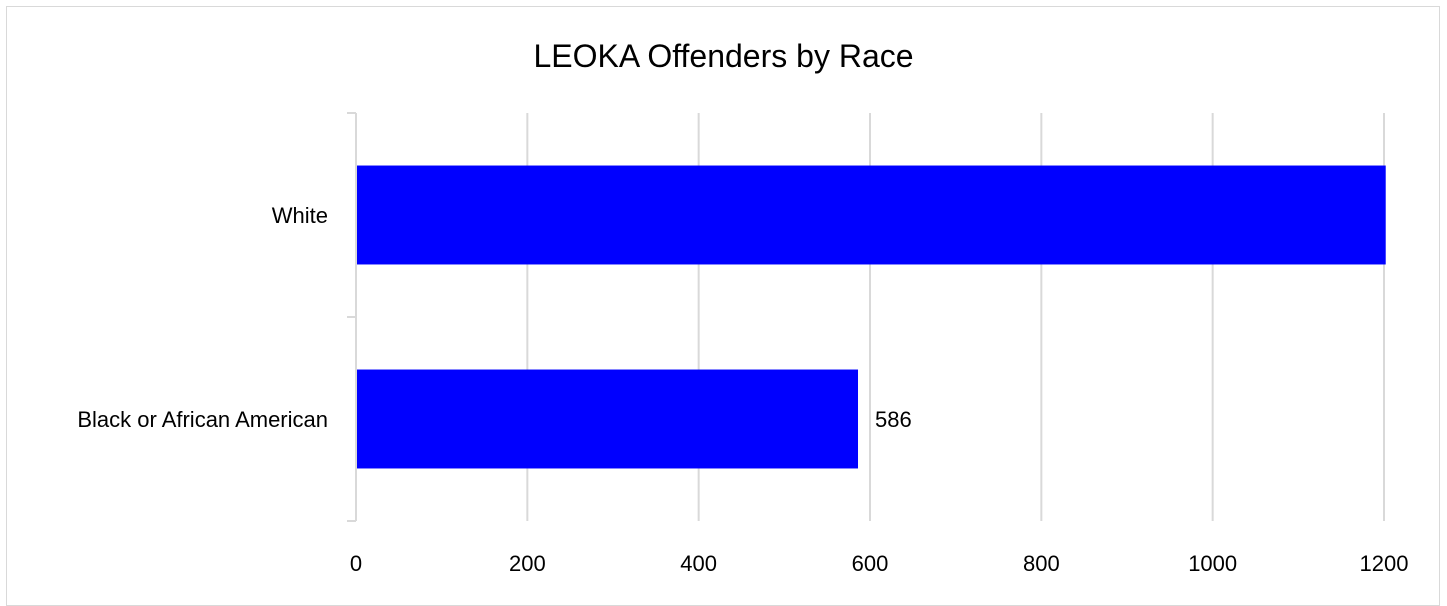  I want to click on x-tick-label: 0, so click(356, 563).